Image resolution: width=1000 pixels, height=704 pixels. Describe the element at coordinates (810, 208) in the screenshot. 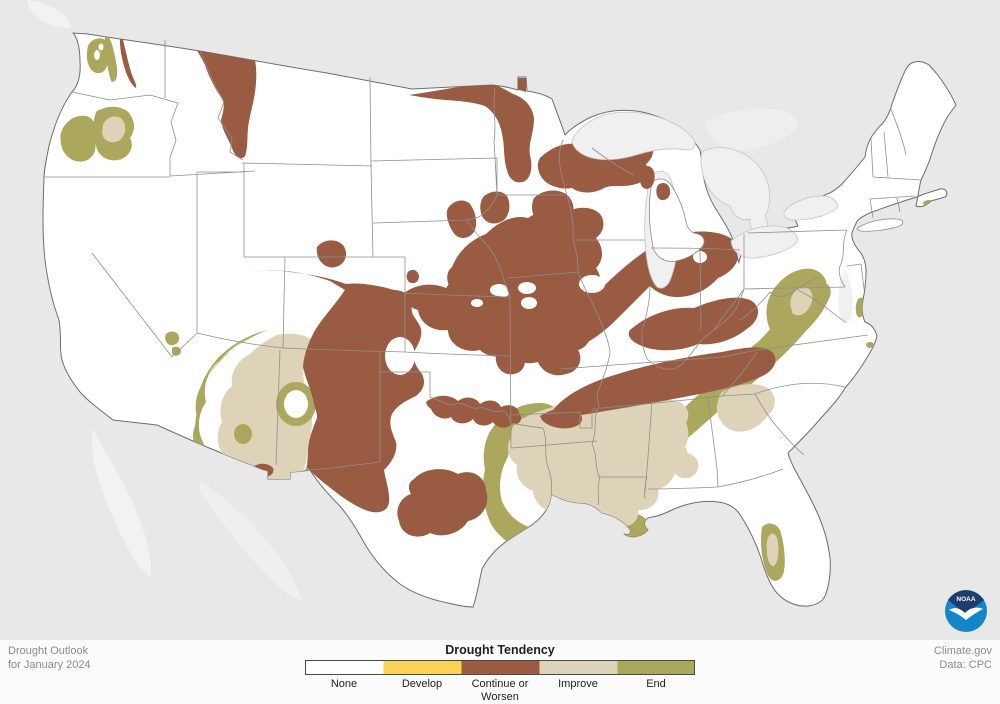

I see `lake-ontario` at that location.